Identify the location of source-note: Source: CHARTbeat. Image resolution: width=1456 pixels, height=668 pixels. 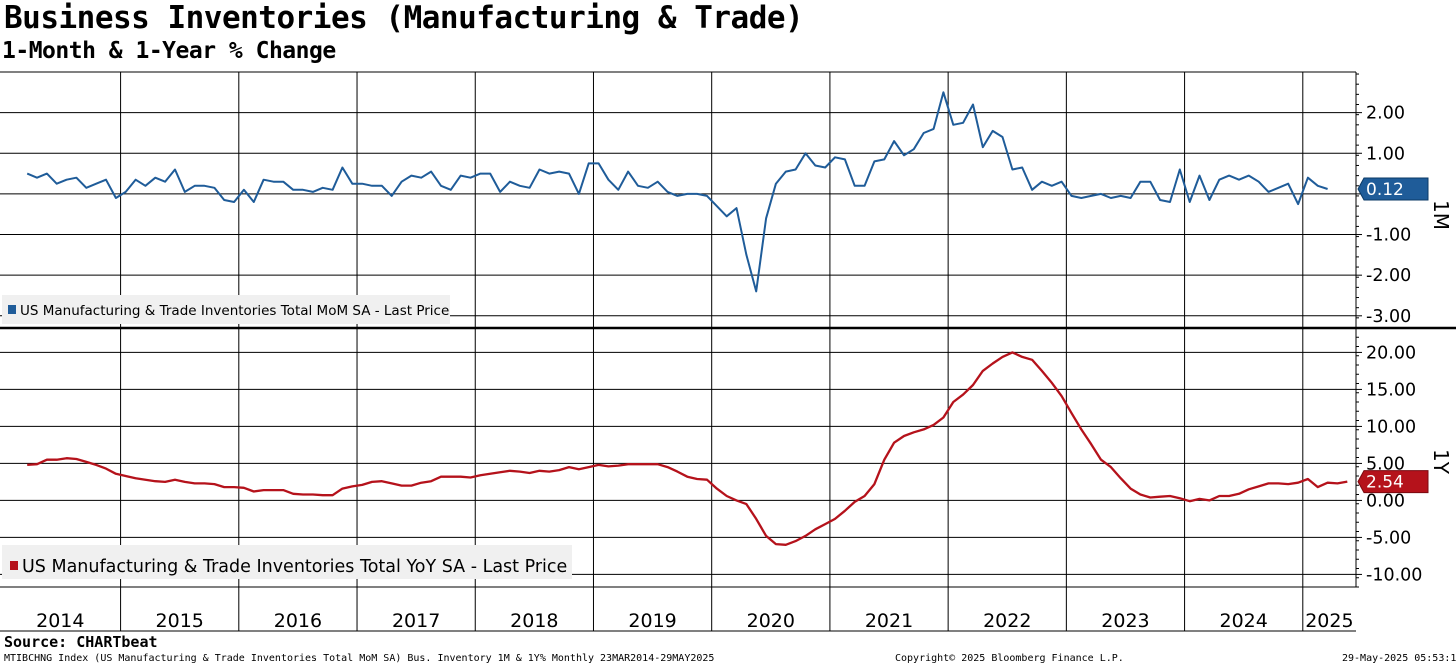
(81, 642).